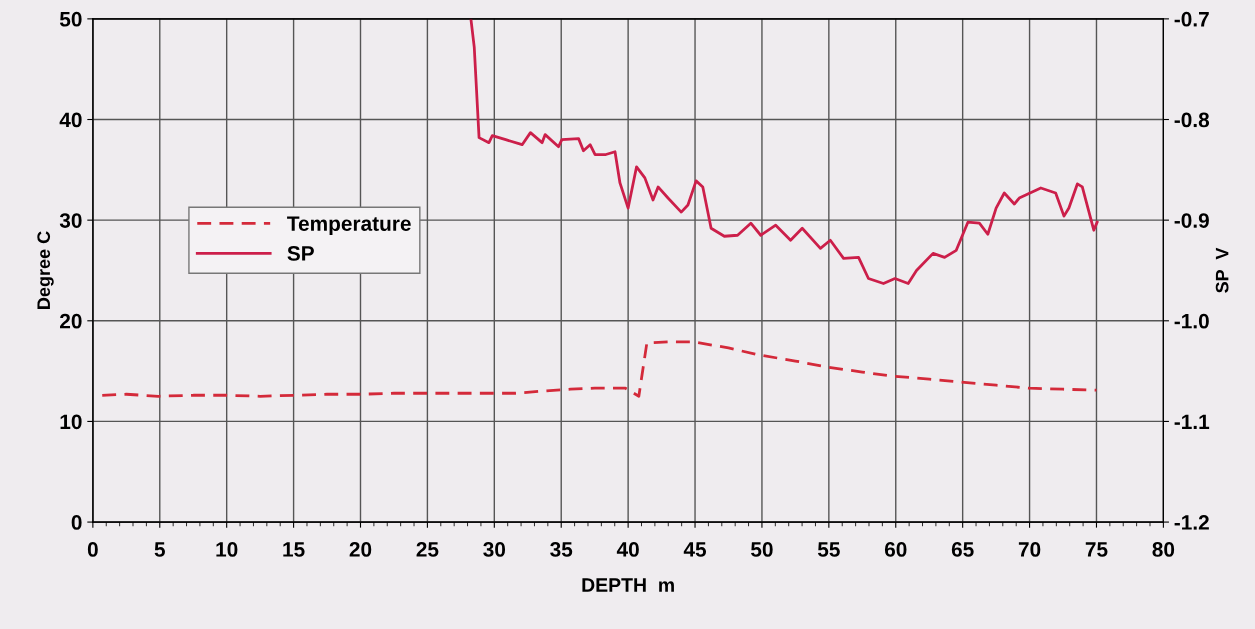 The height and width of the screenshot is (629, 1255). Describe the element at coordinates (92, 549) in the screenshot. I see `x-tick-label: 0` at that location.